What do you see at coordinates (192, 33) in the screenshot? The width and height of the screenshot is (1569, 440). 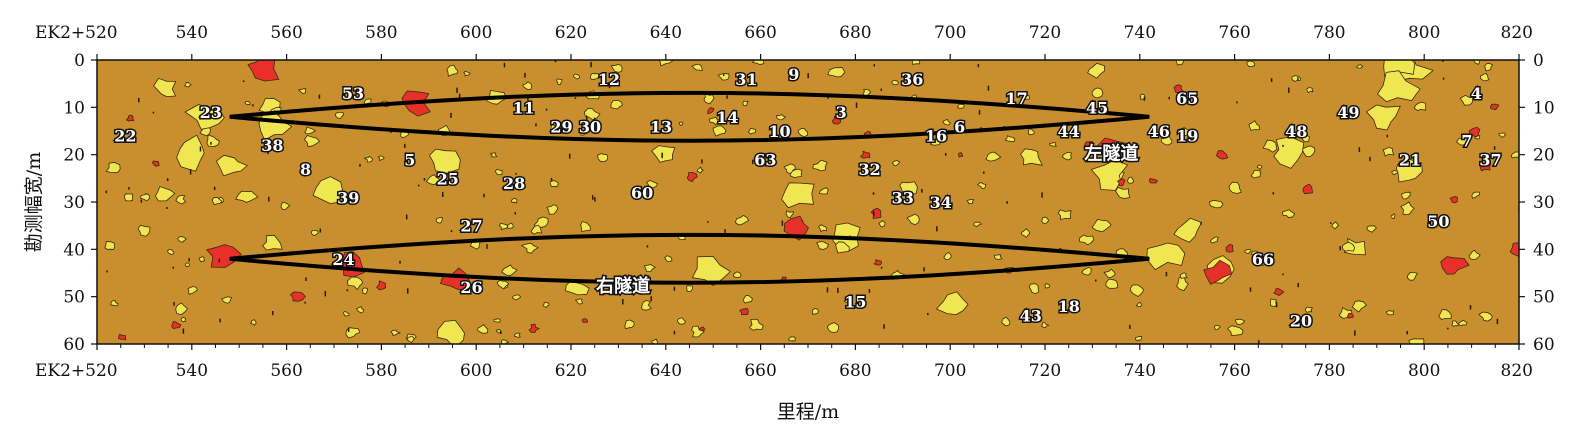 I see `x-tick-label-top: 540` at bounding box center [192, 33].